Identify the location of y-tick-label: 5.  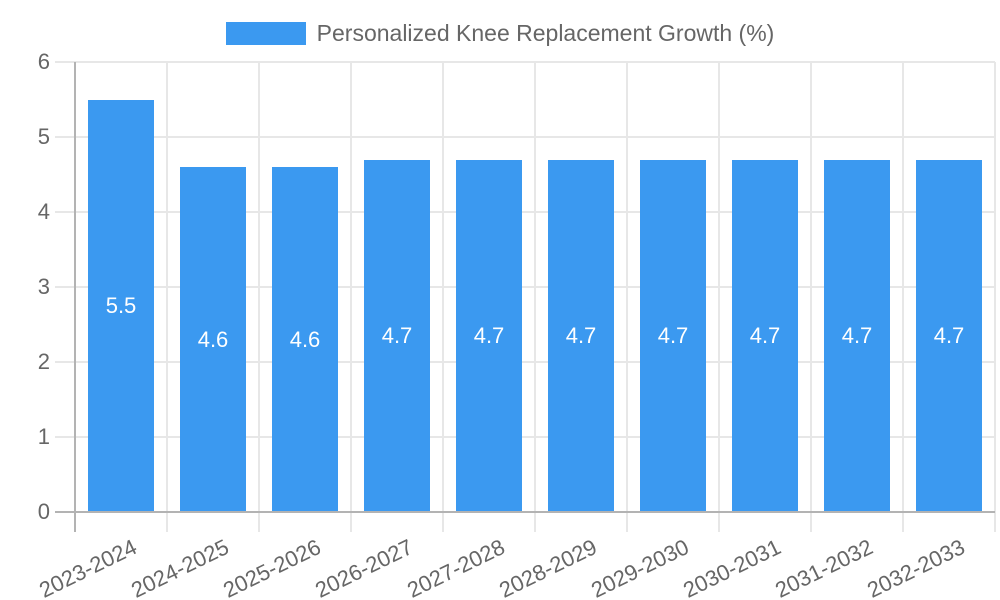
(43, 136).